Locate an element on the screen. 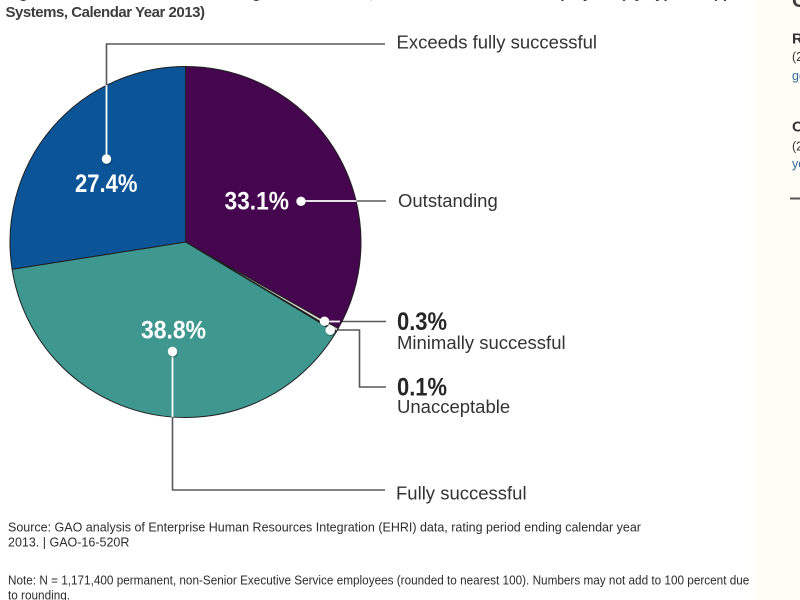 This screenshot has height=600, width=800. svg-text: 0.1% is located at coordinates (422, 387).